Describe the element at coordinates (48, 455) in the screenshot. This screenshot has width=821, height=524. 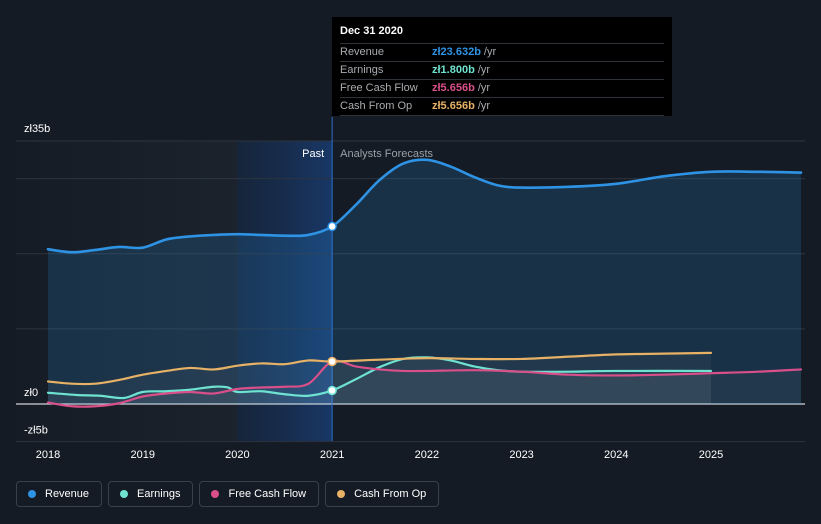
I see `x-tick-label: 2018` at that location.